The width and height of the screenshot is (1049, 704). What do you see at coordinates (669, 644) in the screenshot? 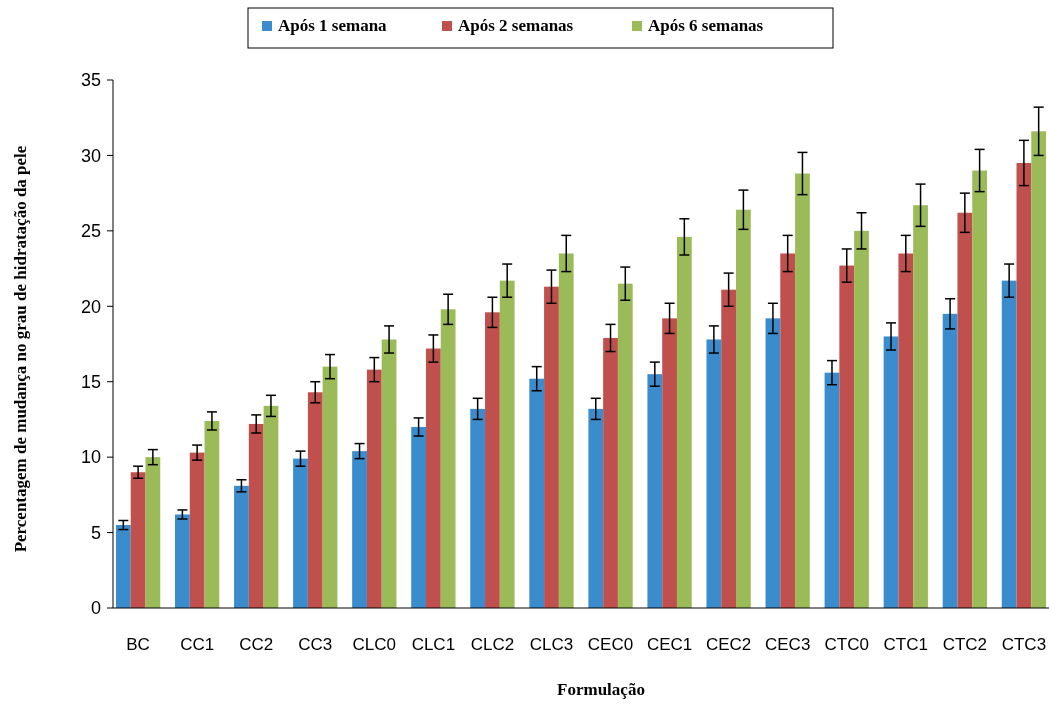
I see `x-tick-label: CEC1` at bounding box center [669, 644].